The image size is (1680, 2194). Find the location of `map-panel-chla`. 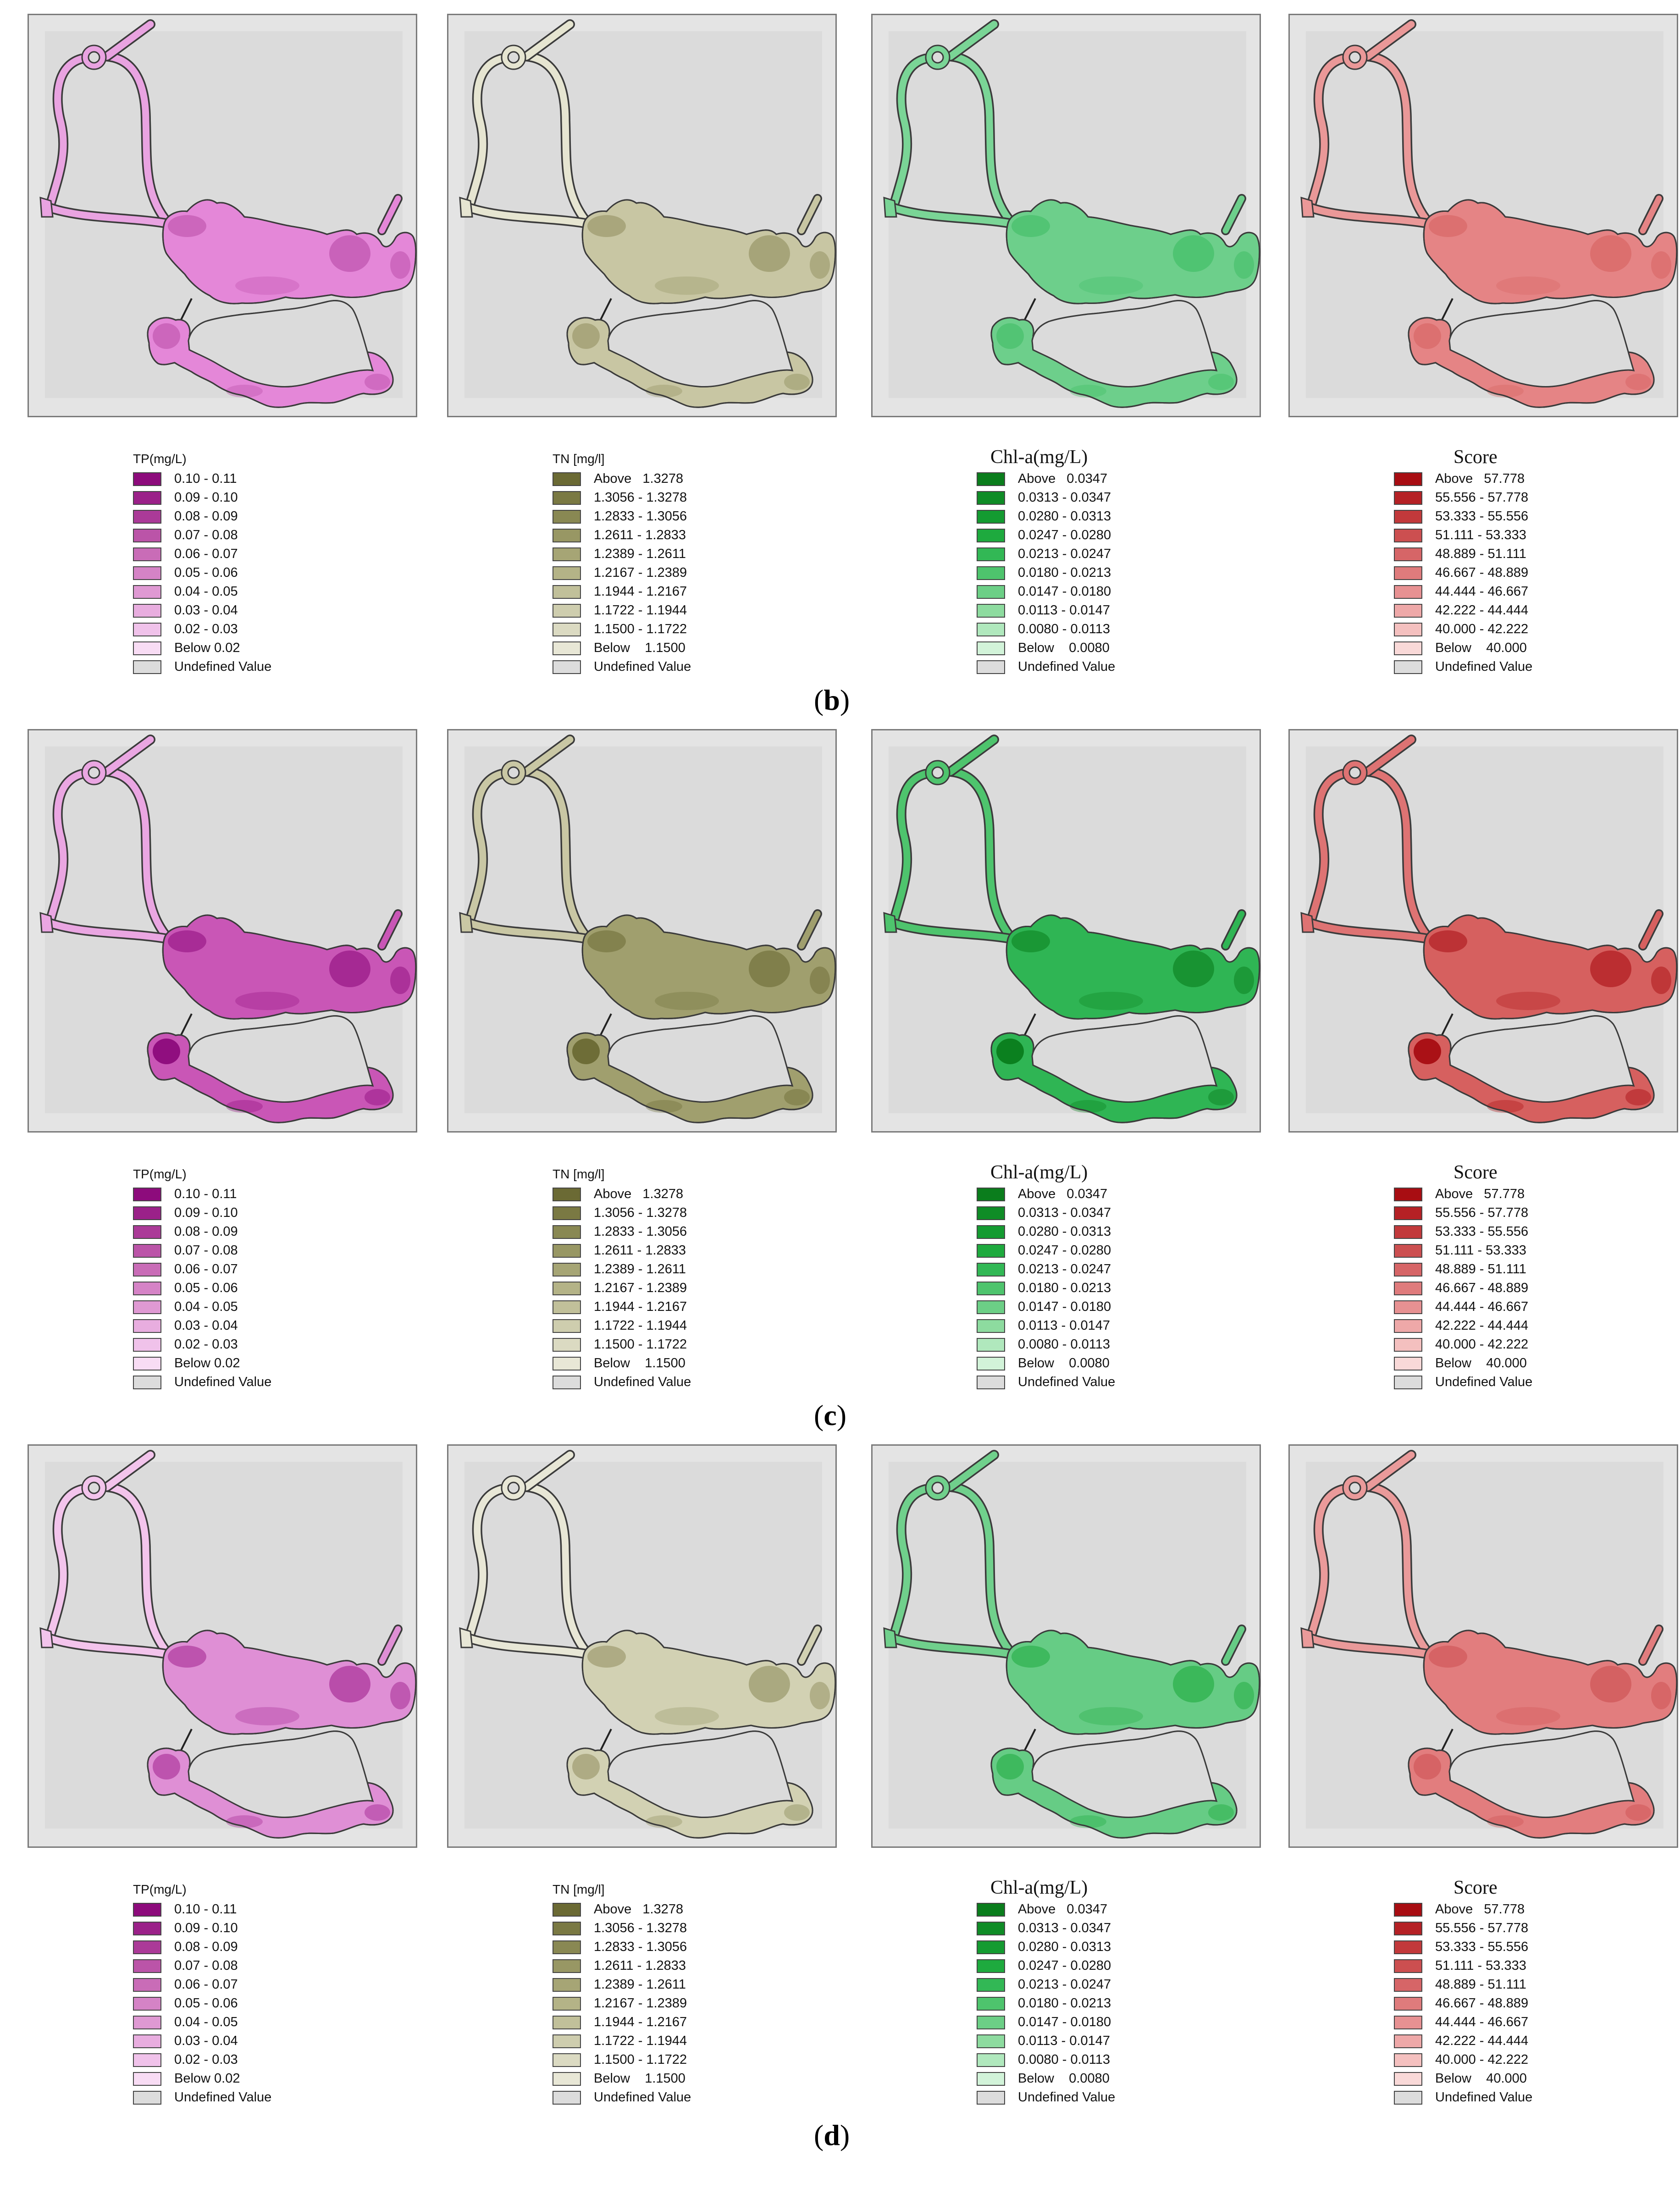

map-panel-chla is located at coordinates (1066, 215).